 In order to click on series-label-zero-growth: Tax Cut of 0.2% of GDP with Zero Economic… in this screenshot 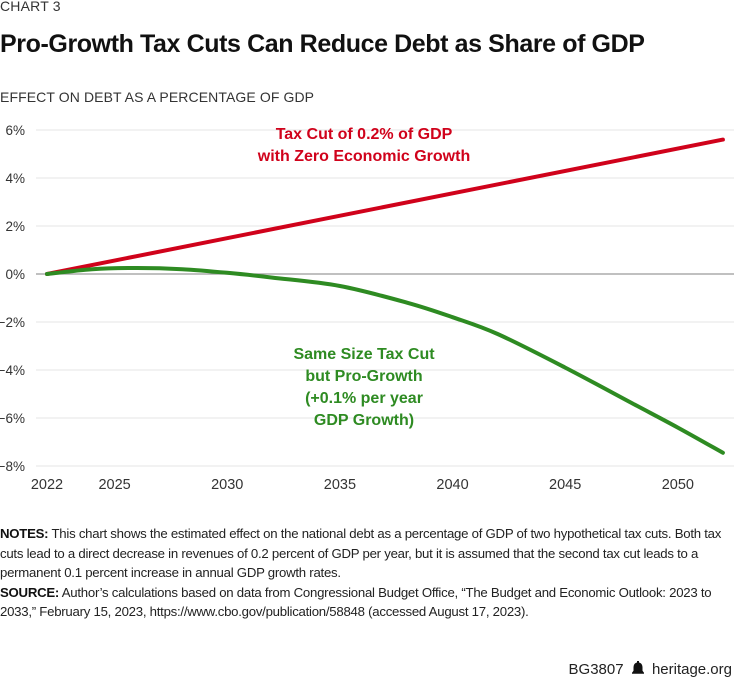, I will do `click(363, 145)`.